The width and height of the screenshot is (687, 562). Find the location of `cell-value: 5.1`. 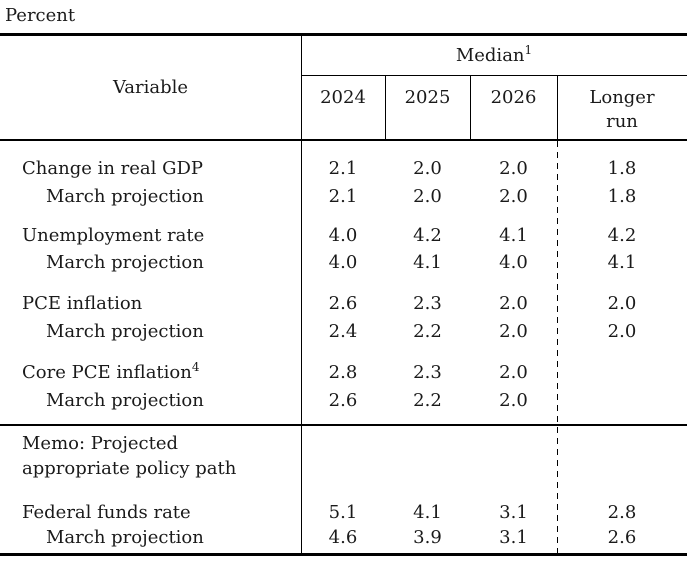

cell-value: 5.1 is located at coordinates (343, 512).